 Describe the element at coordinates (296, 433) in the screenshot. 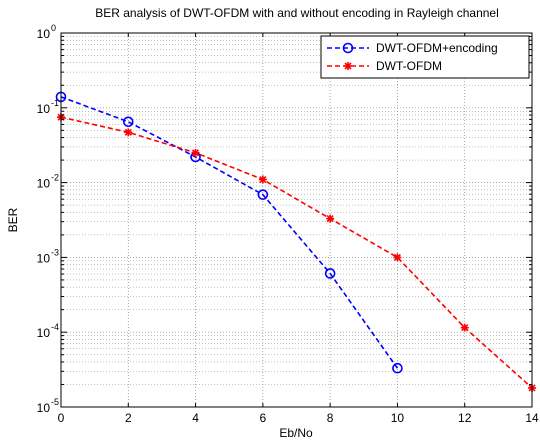

I see `x-axis-label: Eb/No` at that location.